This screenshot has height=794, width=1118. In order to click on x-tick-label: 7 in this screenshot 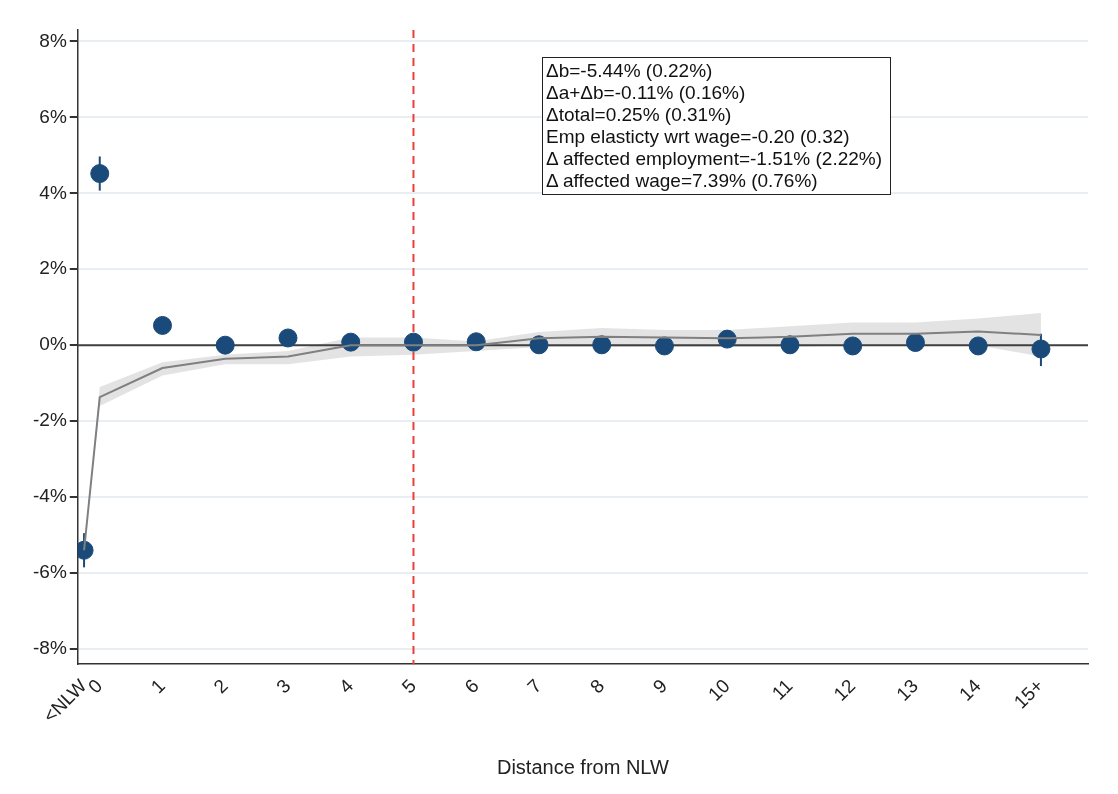, I will do `click(534, 686)`.